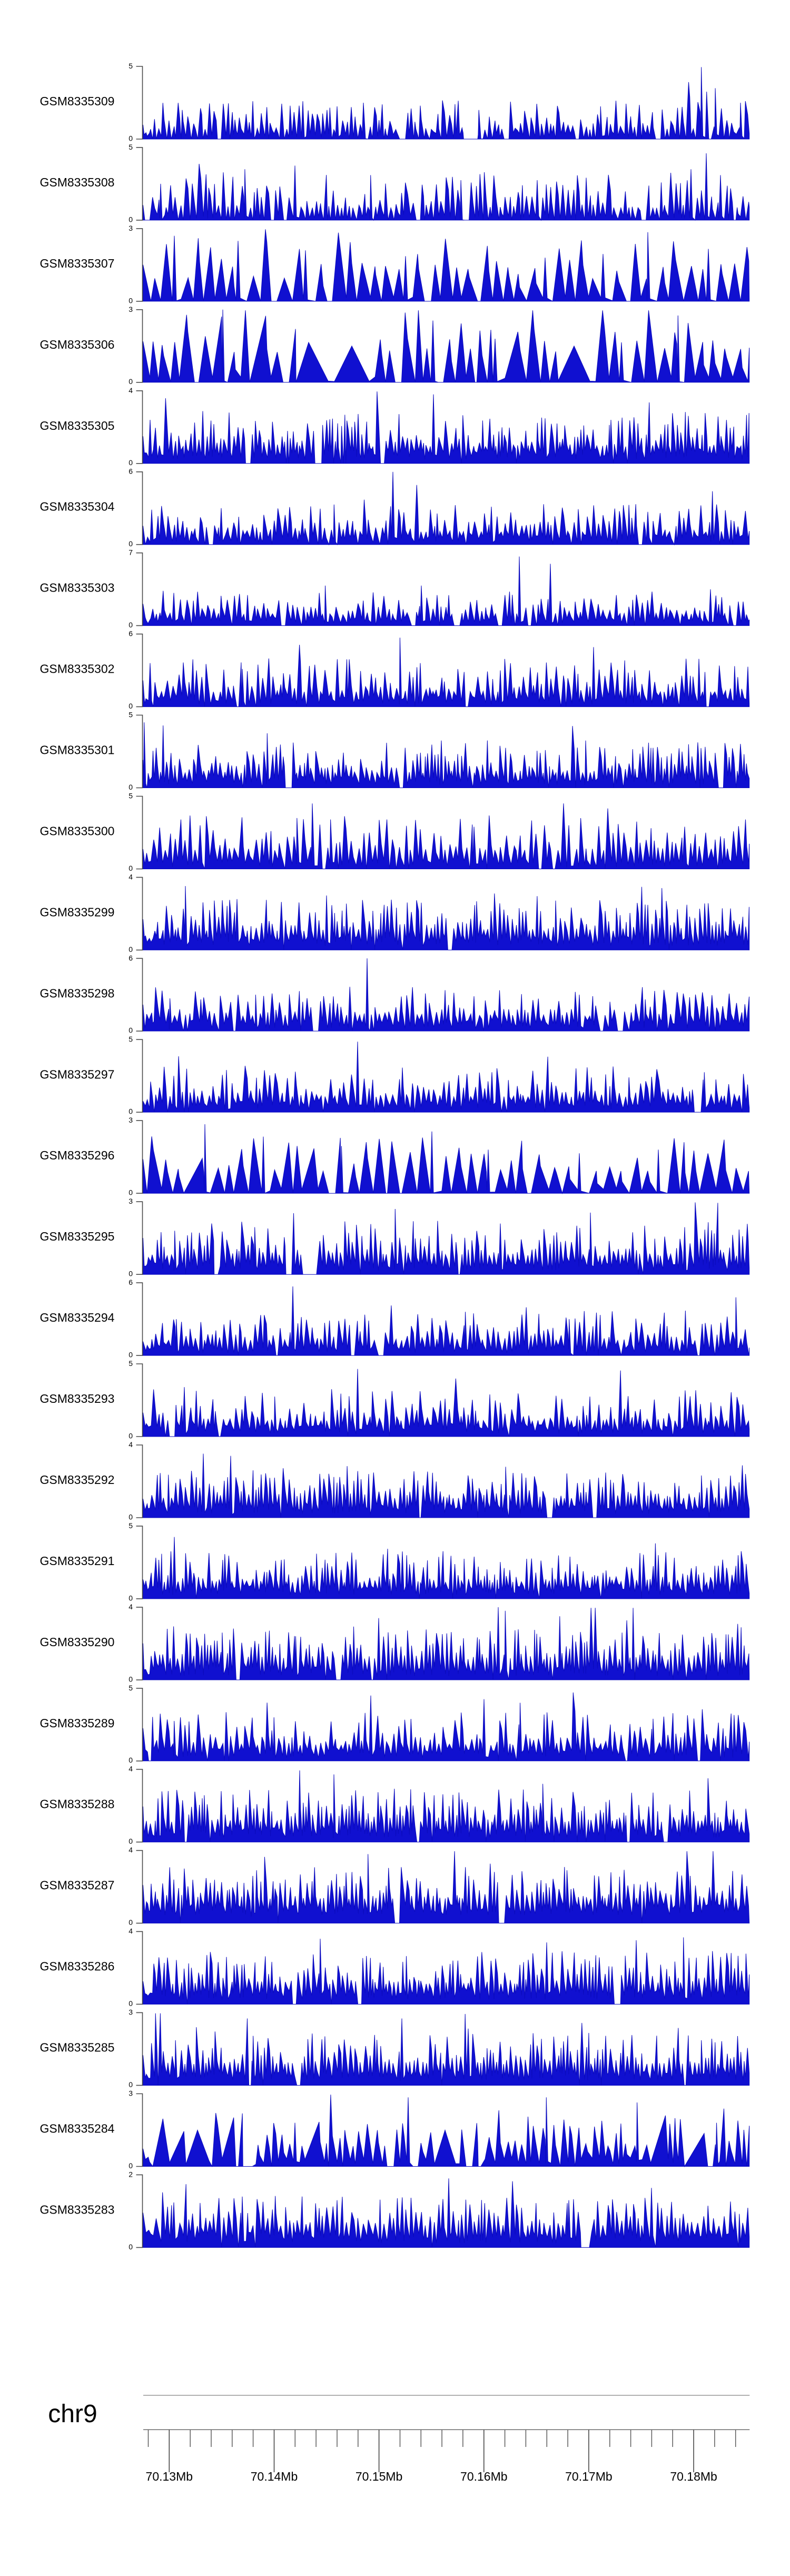  Describe the element at coordinates (131, 552) in the screenshot. I see `svg-text: 7` at that location.